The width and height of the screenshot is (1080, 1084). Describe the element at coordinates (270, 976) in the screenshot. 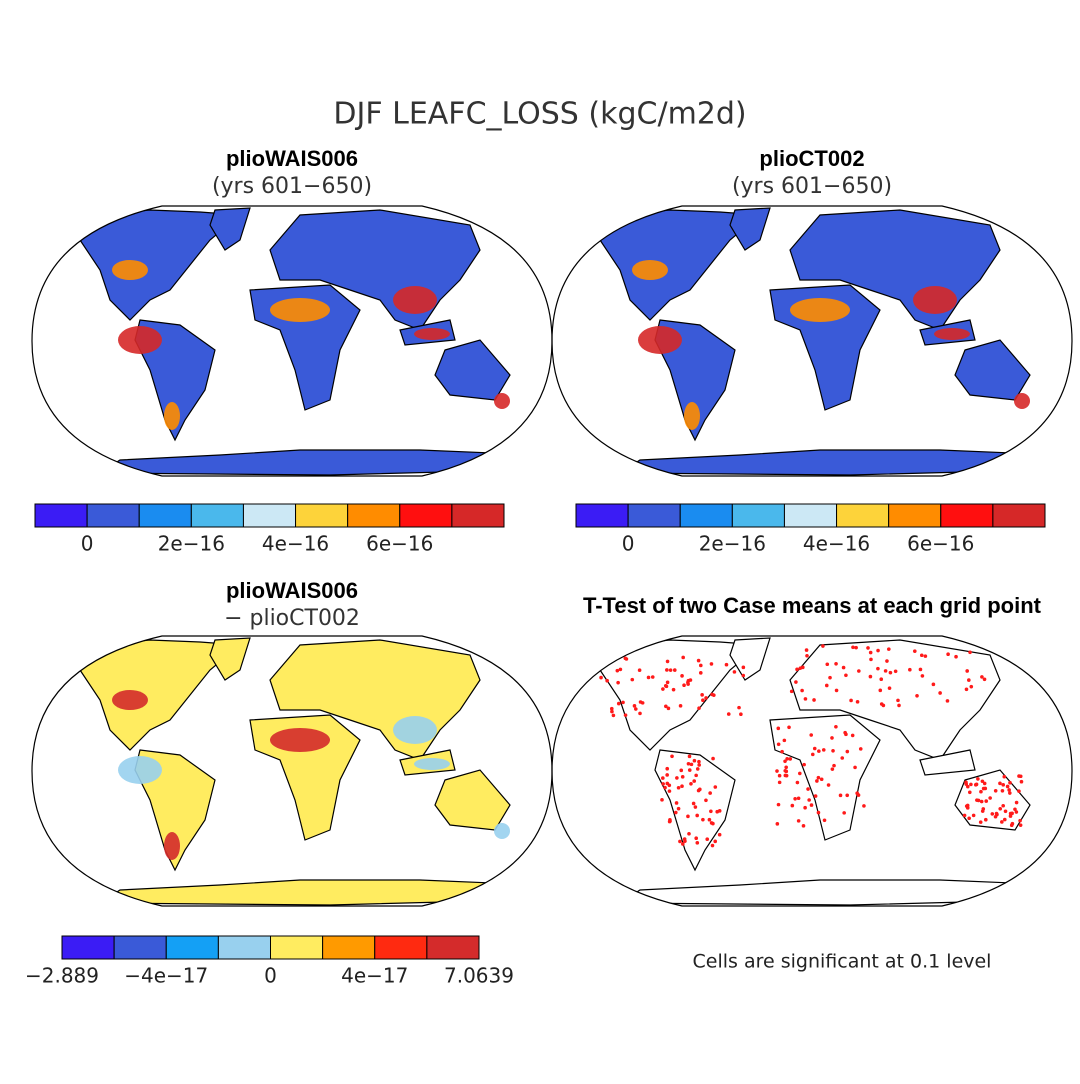

I see `colorbar-label: 0` at that location.